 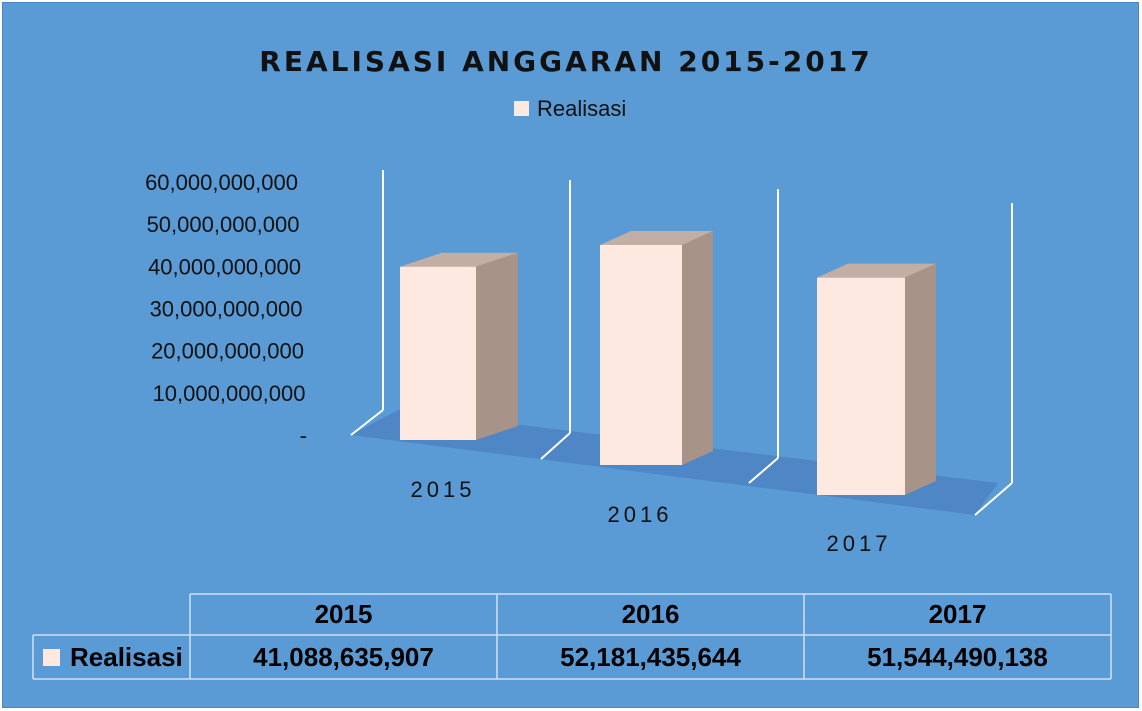 I want to click on bar-2017, so click(x=876, y=379).